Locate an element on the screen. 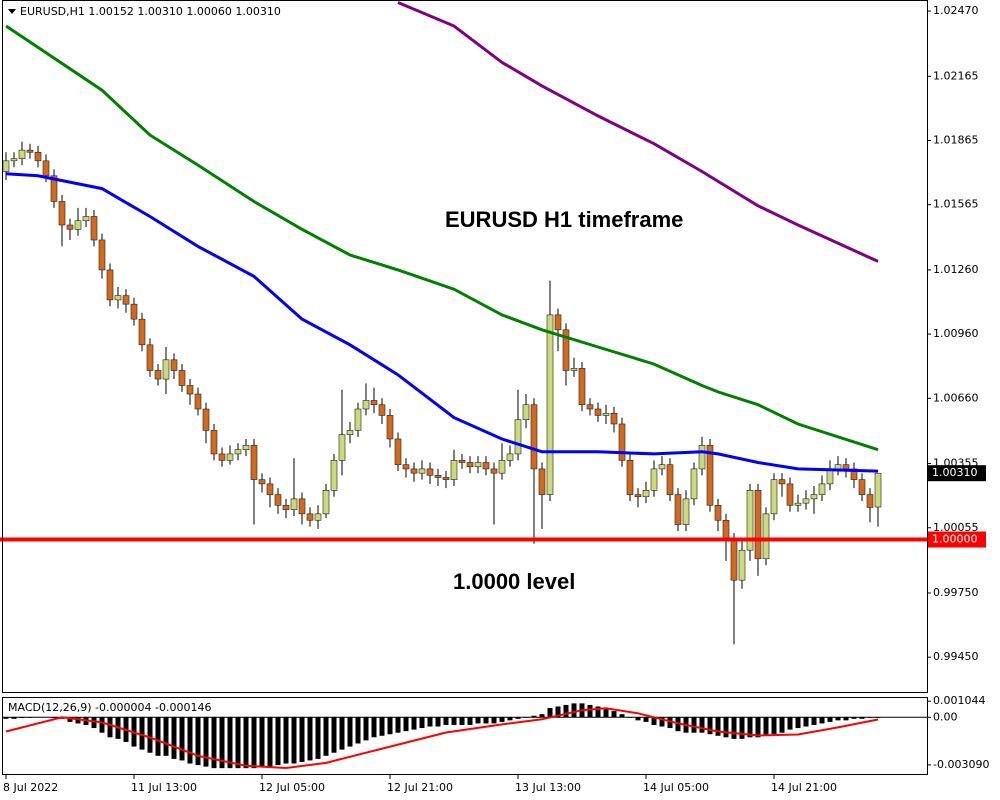  price-tag is located at coordinates (957, 539).